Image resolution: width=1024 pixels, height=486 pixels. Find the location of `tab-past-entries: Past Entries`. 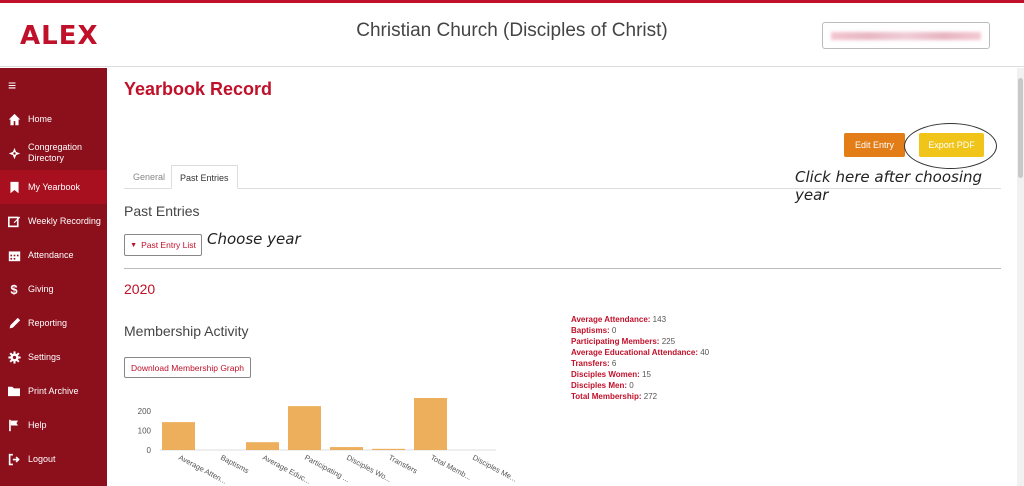

tab-past-entries: Past Entries is located at coordinates (204, 177).